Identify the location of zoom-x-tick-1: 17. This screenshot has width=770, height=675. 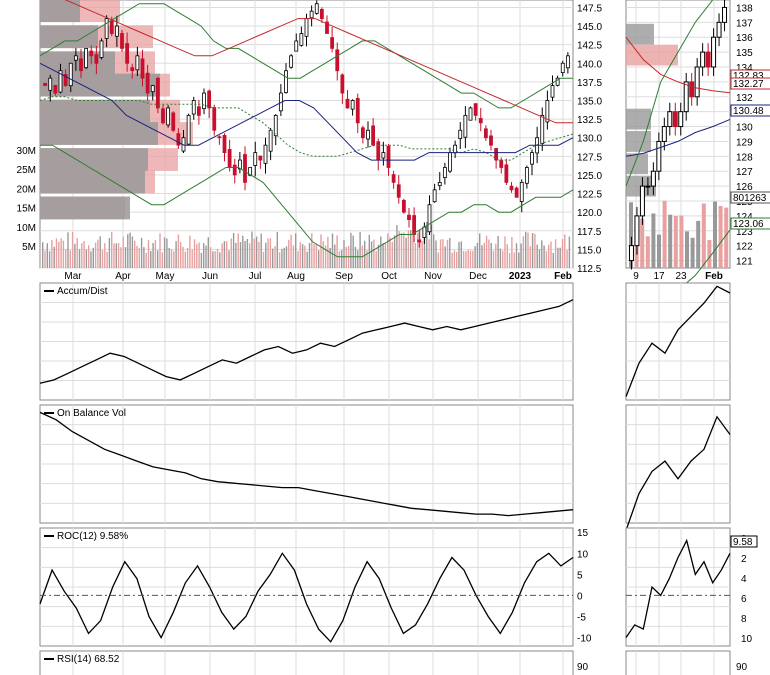
(659, 276).